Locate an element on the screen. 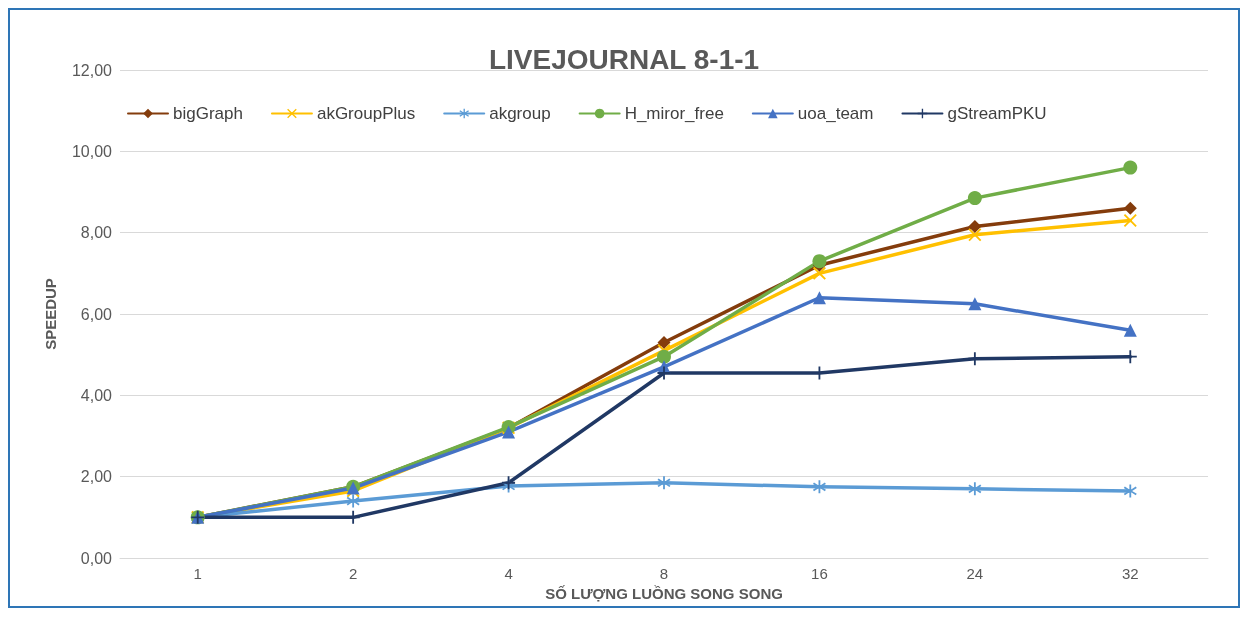 The image size is (1250, 619). x-tick-label: 8 is located at coordinates (664, 573).